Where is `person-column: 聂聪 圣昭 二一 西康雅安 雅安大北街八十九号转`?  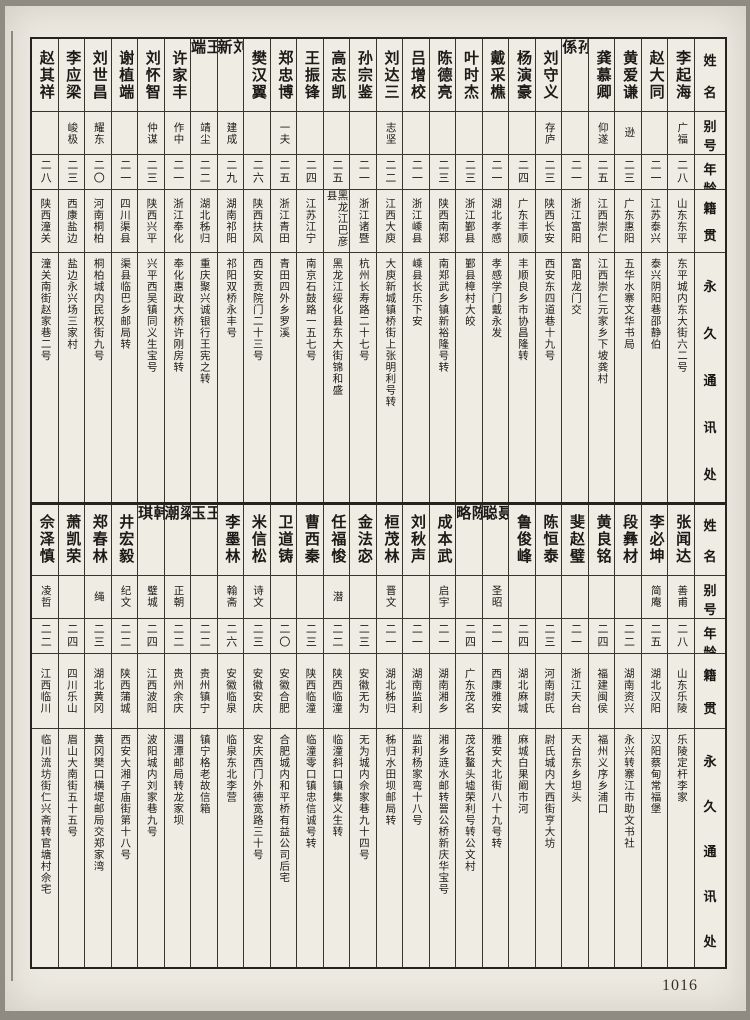 person-column: 聂聪 圣昭 二一 西康雅安 雅安大北街八十九号转 is located at coordinates (495, 735).